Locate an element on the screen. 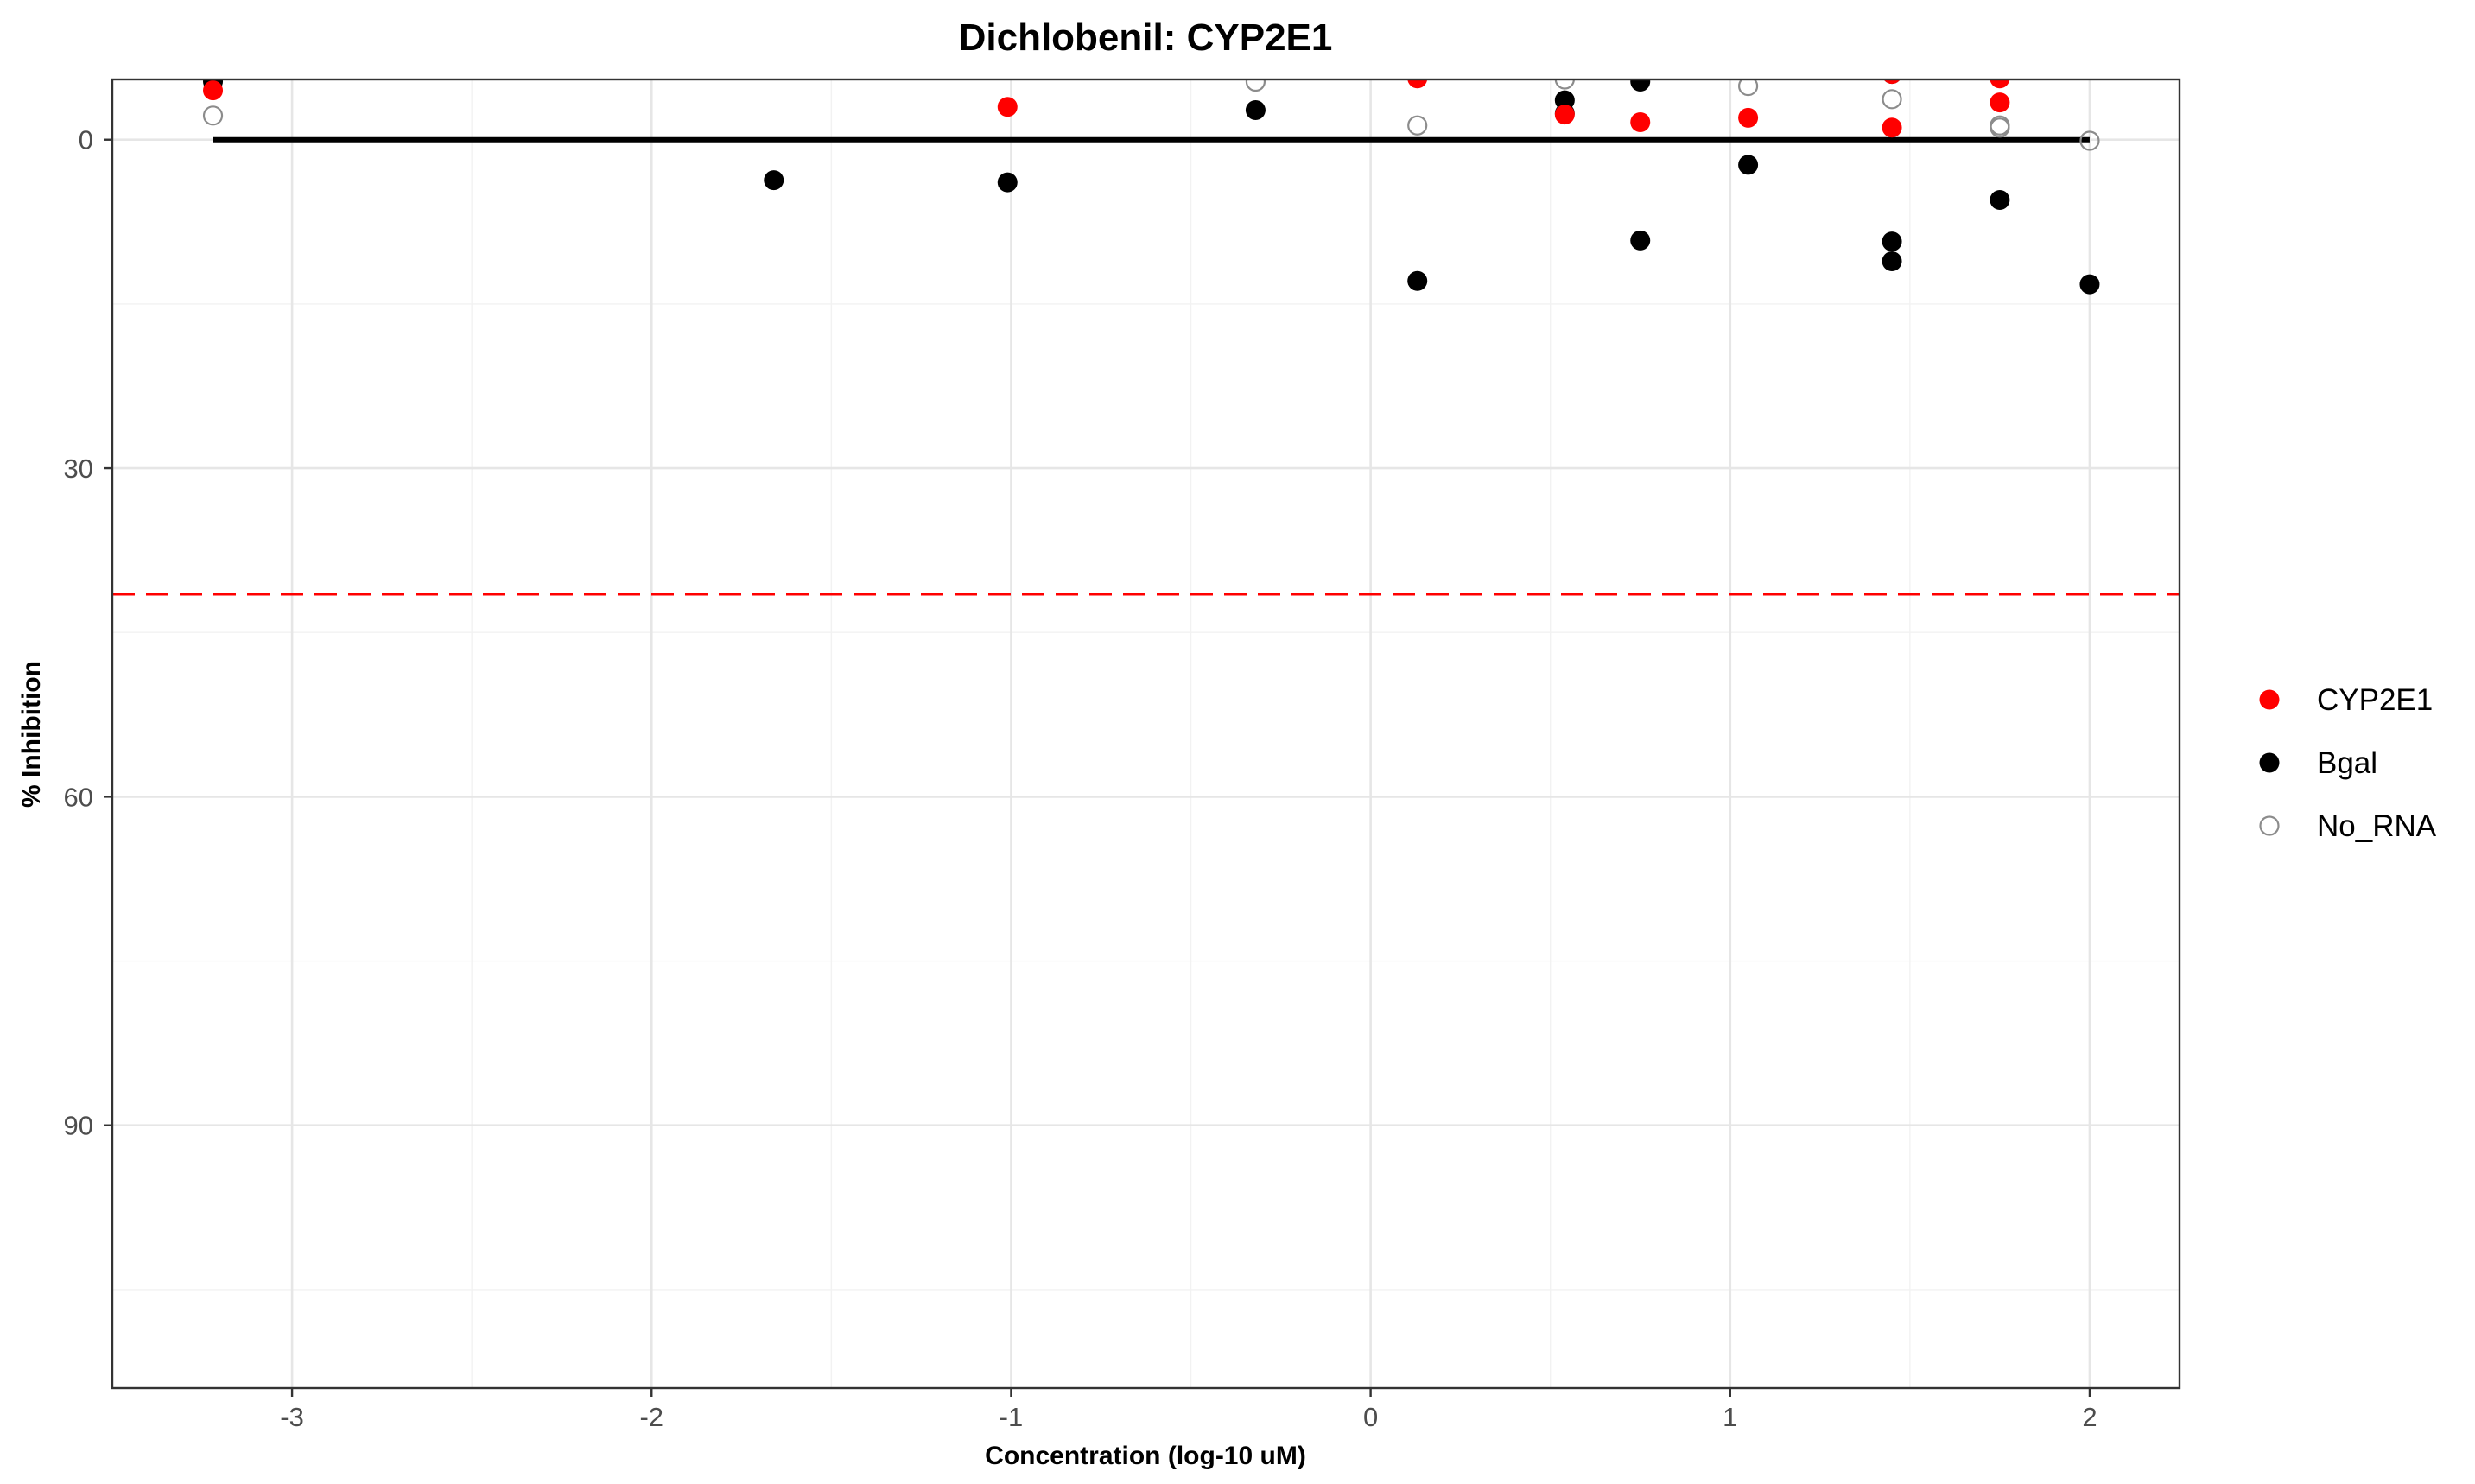 Image resolution: width=2475 pixels, height=1484 pixels. legend: CYP2E1 Bgal No_RNA is located at coordinates (2348, 763).